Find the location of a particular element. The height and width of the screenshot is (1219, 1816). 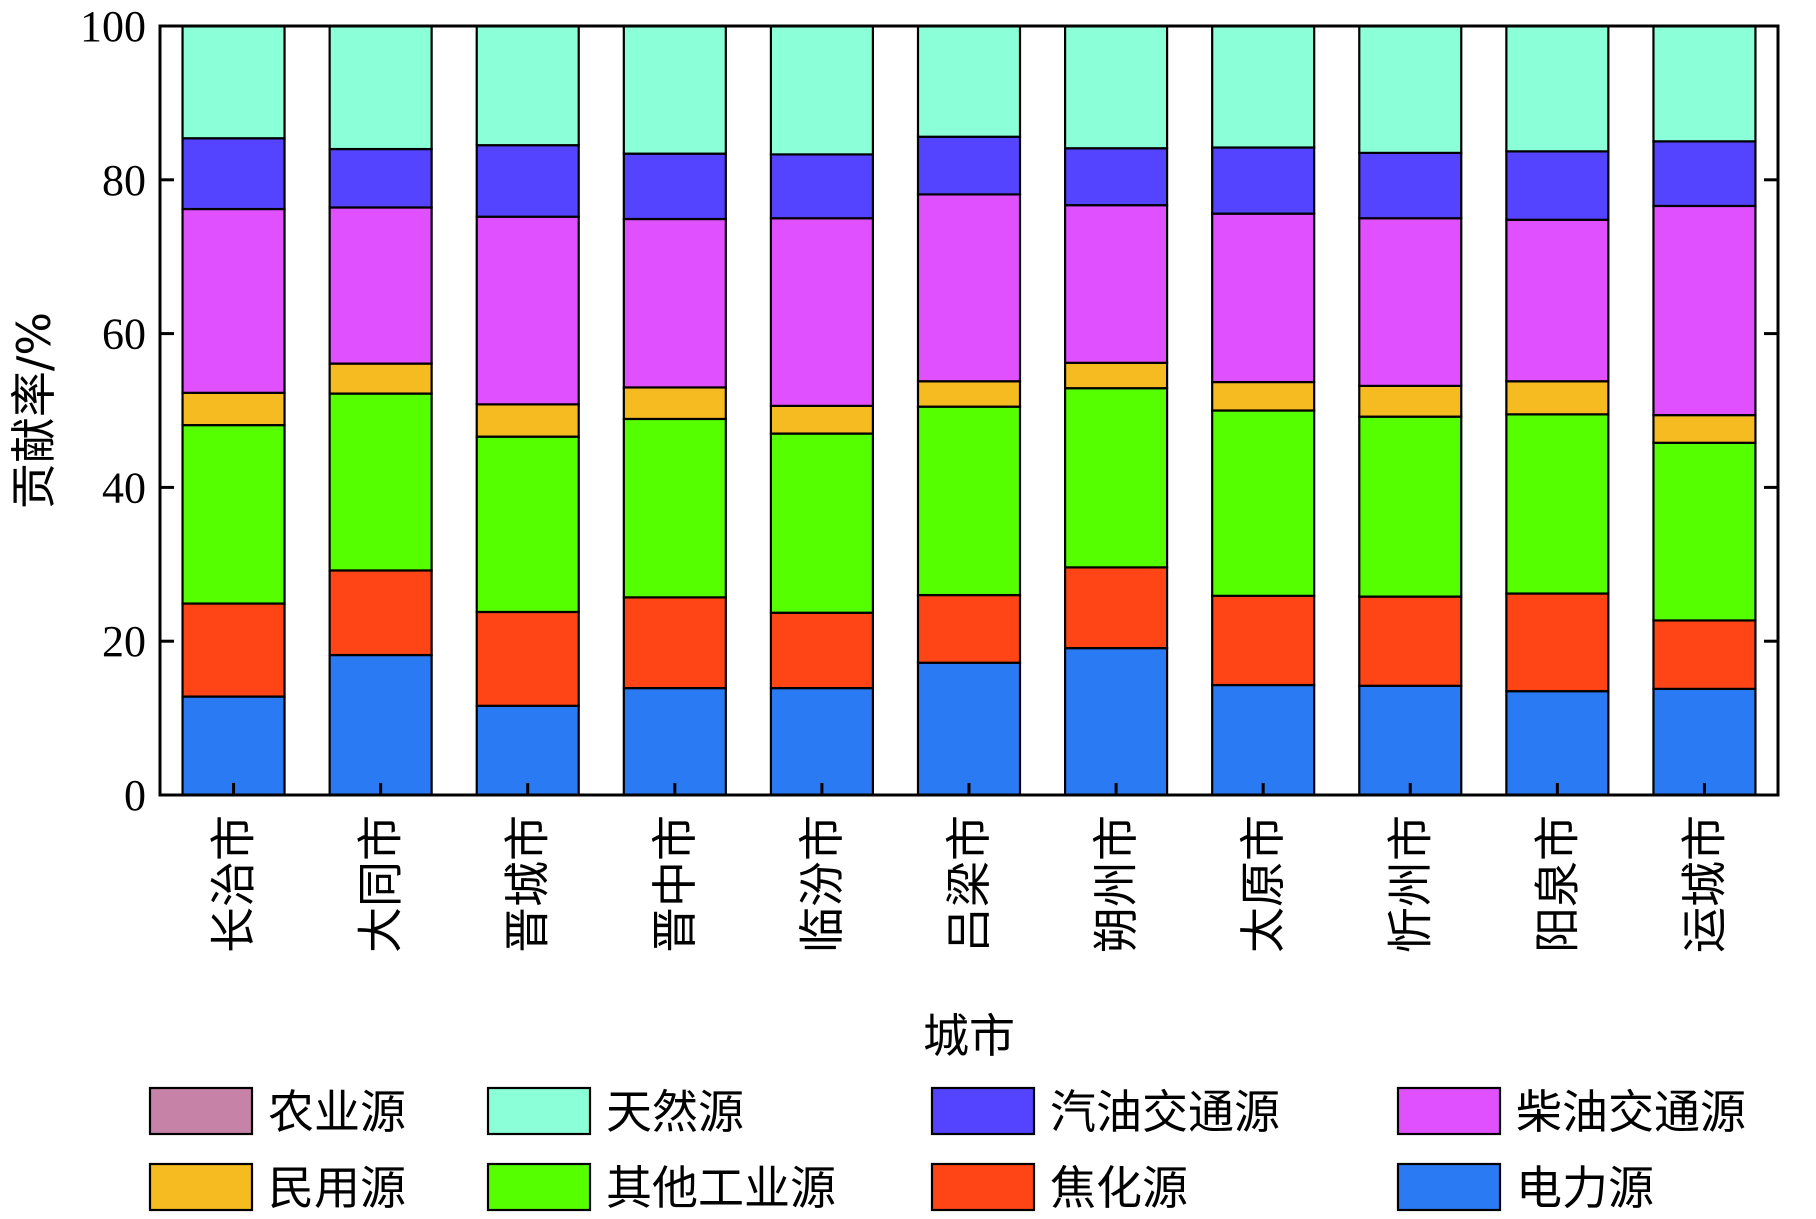

legend-label: 柴油交通源 is located at coordinates (1631, 1112).